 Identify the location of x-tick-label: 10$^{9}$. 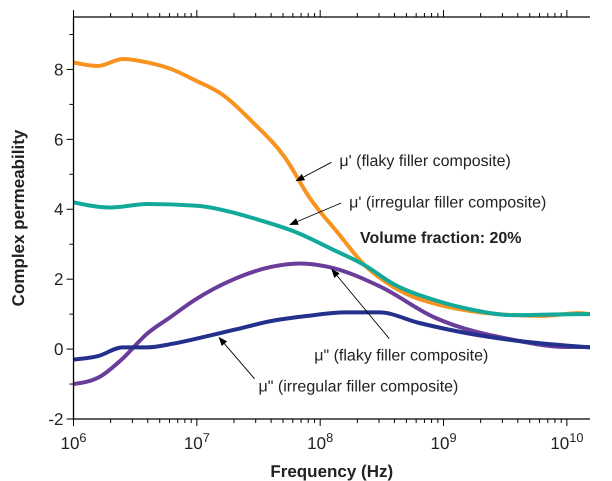
(443, 441).